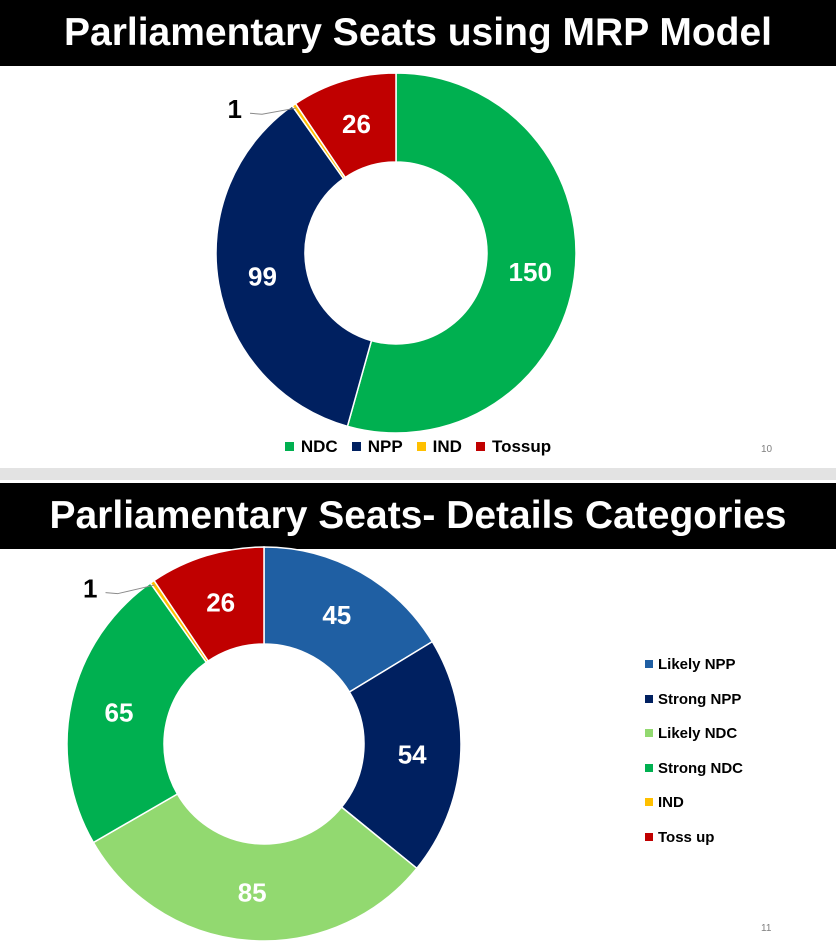 The image size is (836, 944). Describe the element at coordinates (336, 615) in the screenshot. I see `data-label-likely-npp: 45` at that location.